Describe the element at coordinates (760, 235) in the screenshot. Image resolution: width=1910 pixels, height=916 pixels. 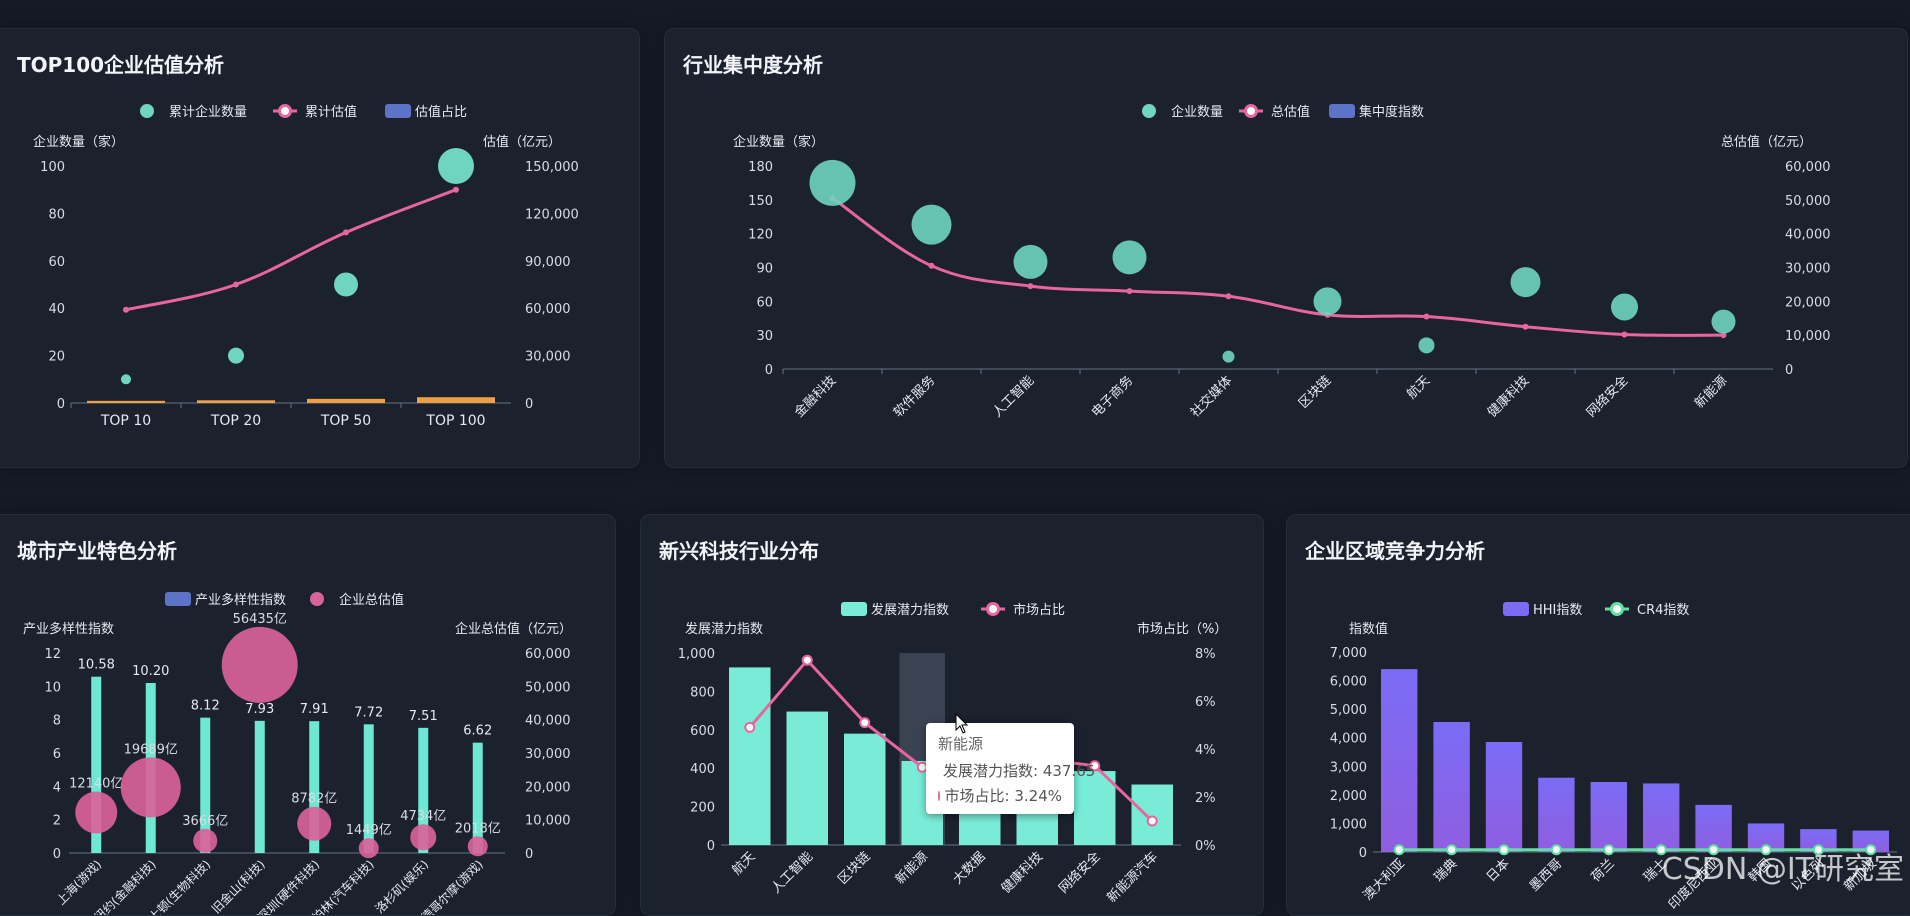
I see `y-tick-left: 120` at that location.